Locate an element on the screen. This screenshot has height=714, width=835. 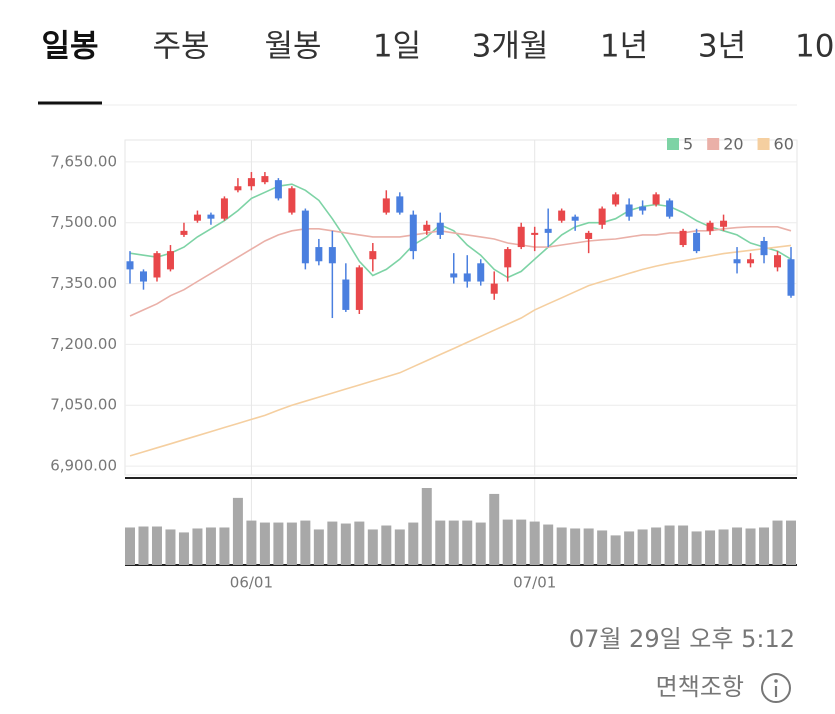
tab-bar: 일봉 주봉 월봉 1일 3개월 1년 3년 10 is located at coordinates (436, 67).